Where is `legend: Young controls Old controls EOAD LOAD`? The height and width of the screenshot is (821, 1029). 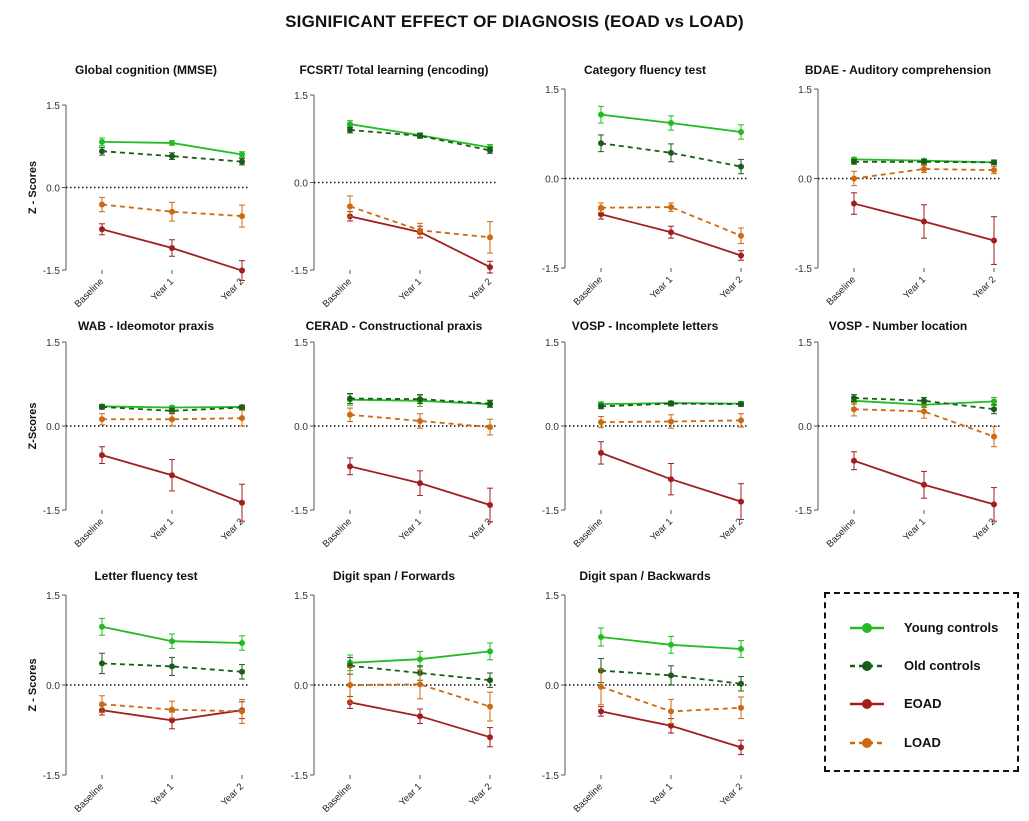 legend: Young controls Old controls EOAD LOAD is located at coordinates (921, 682).